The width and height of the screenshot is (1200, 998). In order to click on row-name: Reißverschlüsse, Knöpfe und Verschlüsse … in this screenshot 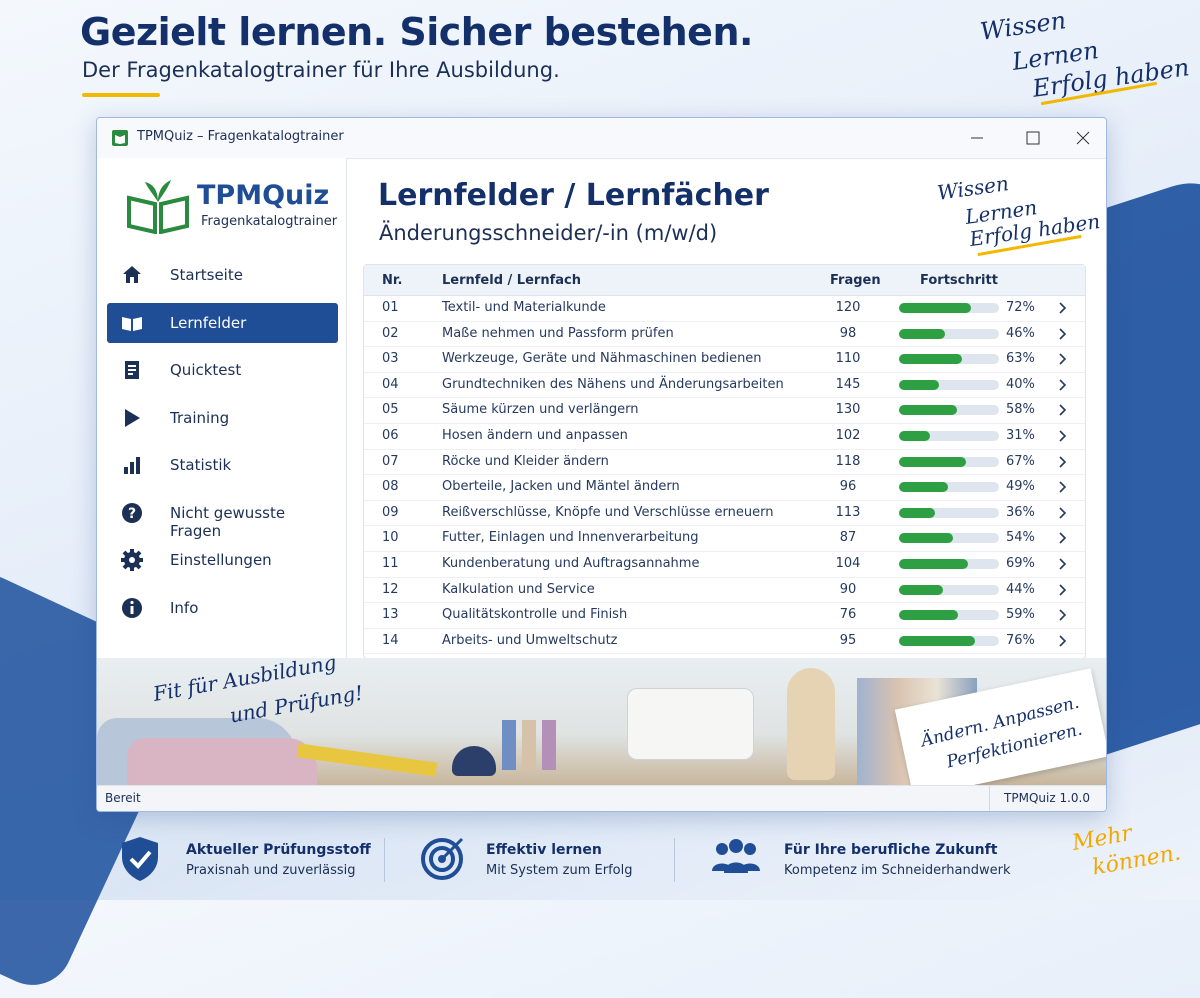, I will do `click(608, 512)`.